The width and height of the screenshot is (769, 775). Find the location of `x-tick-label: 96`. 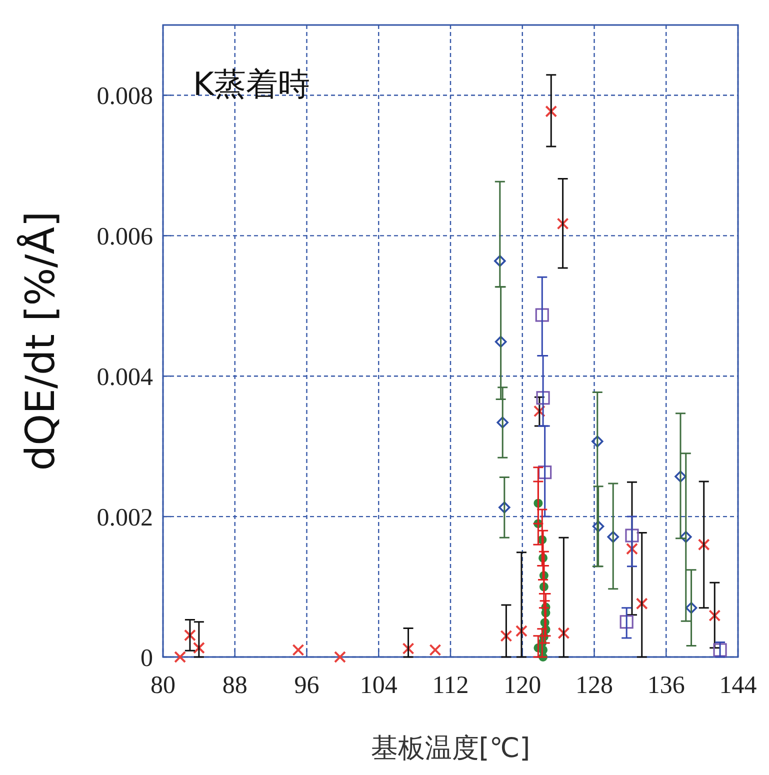

x-tick-label: 96 is located at coordinates (307, 685).